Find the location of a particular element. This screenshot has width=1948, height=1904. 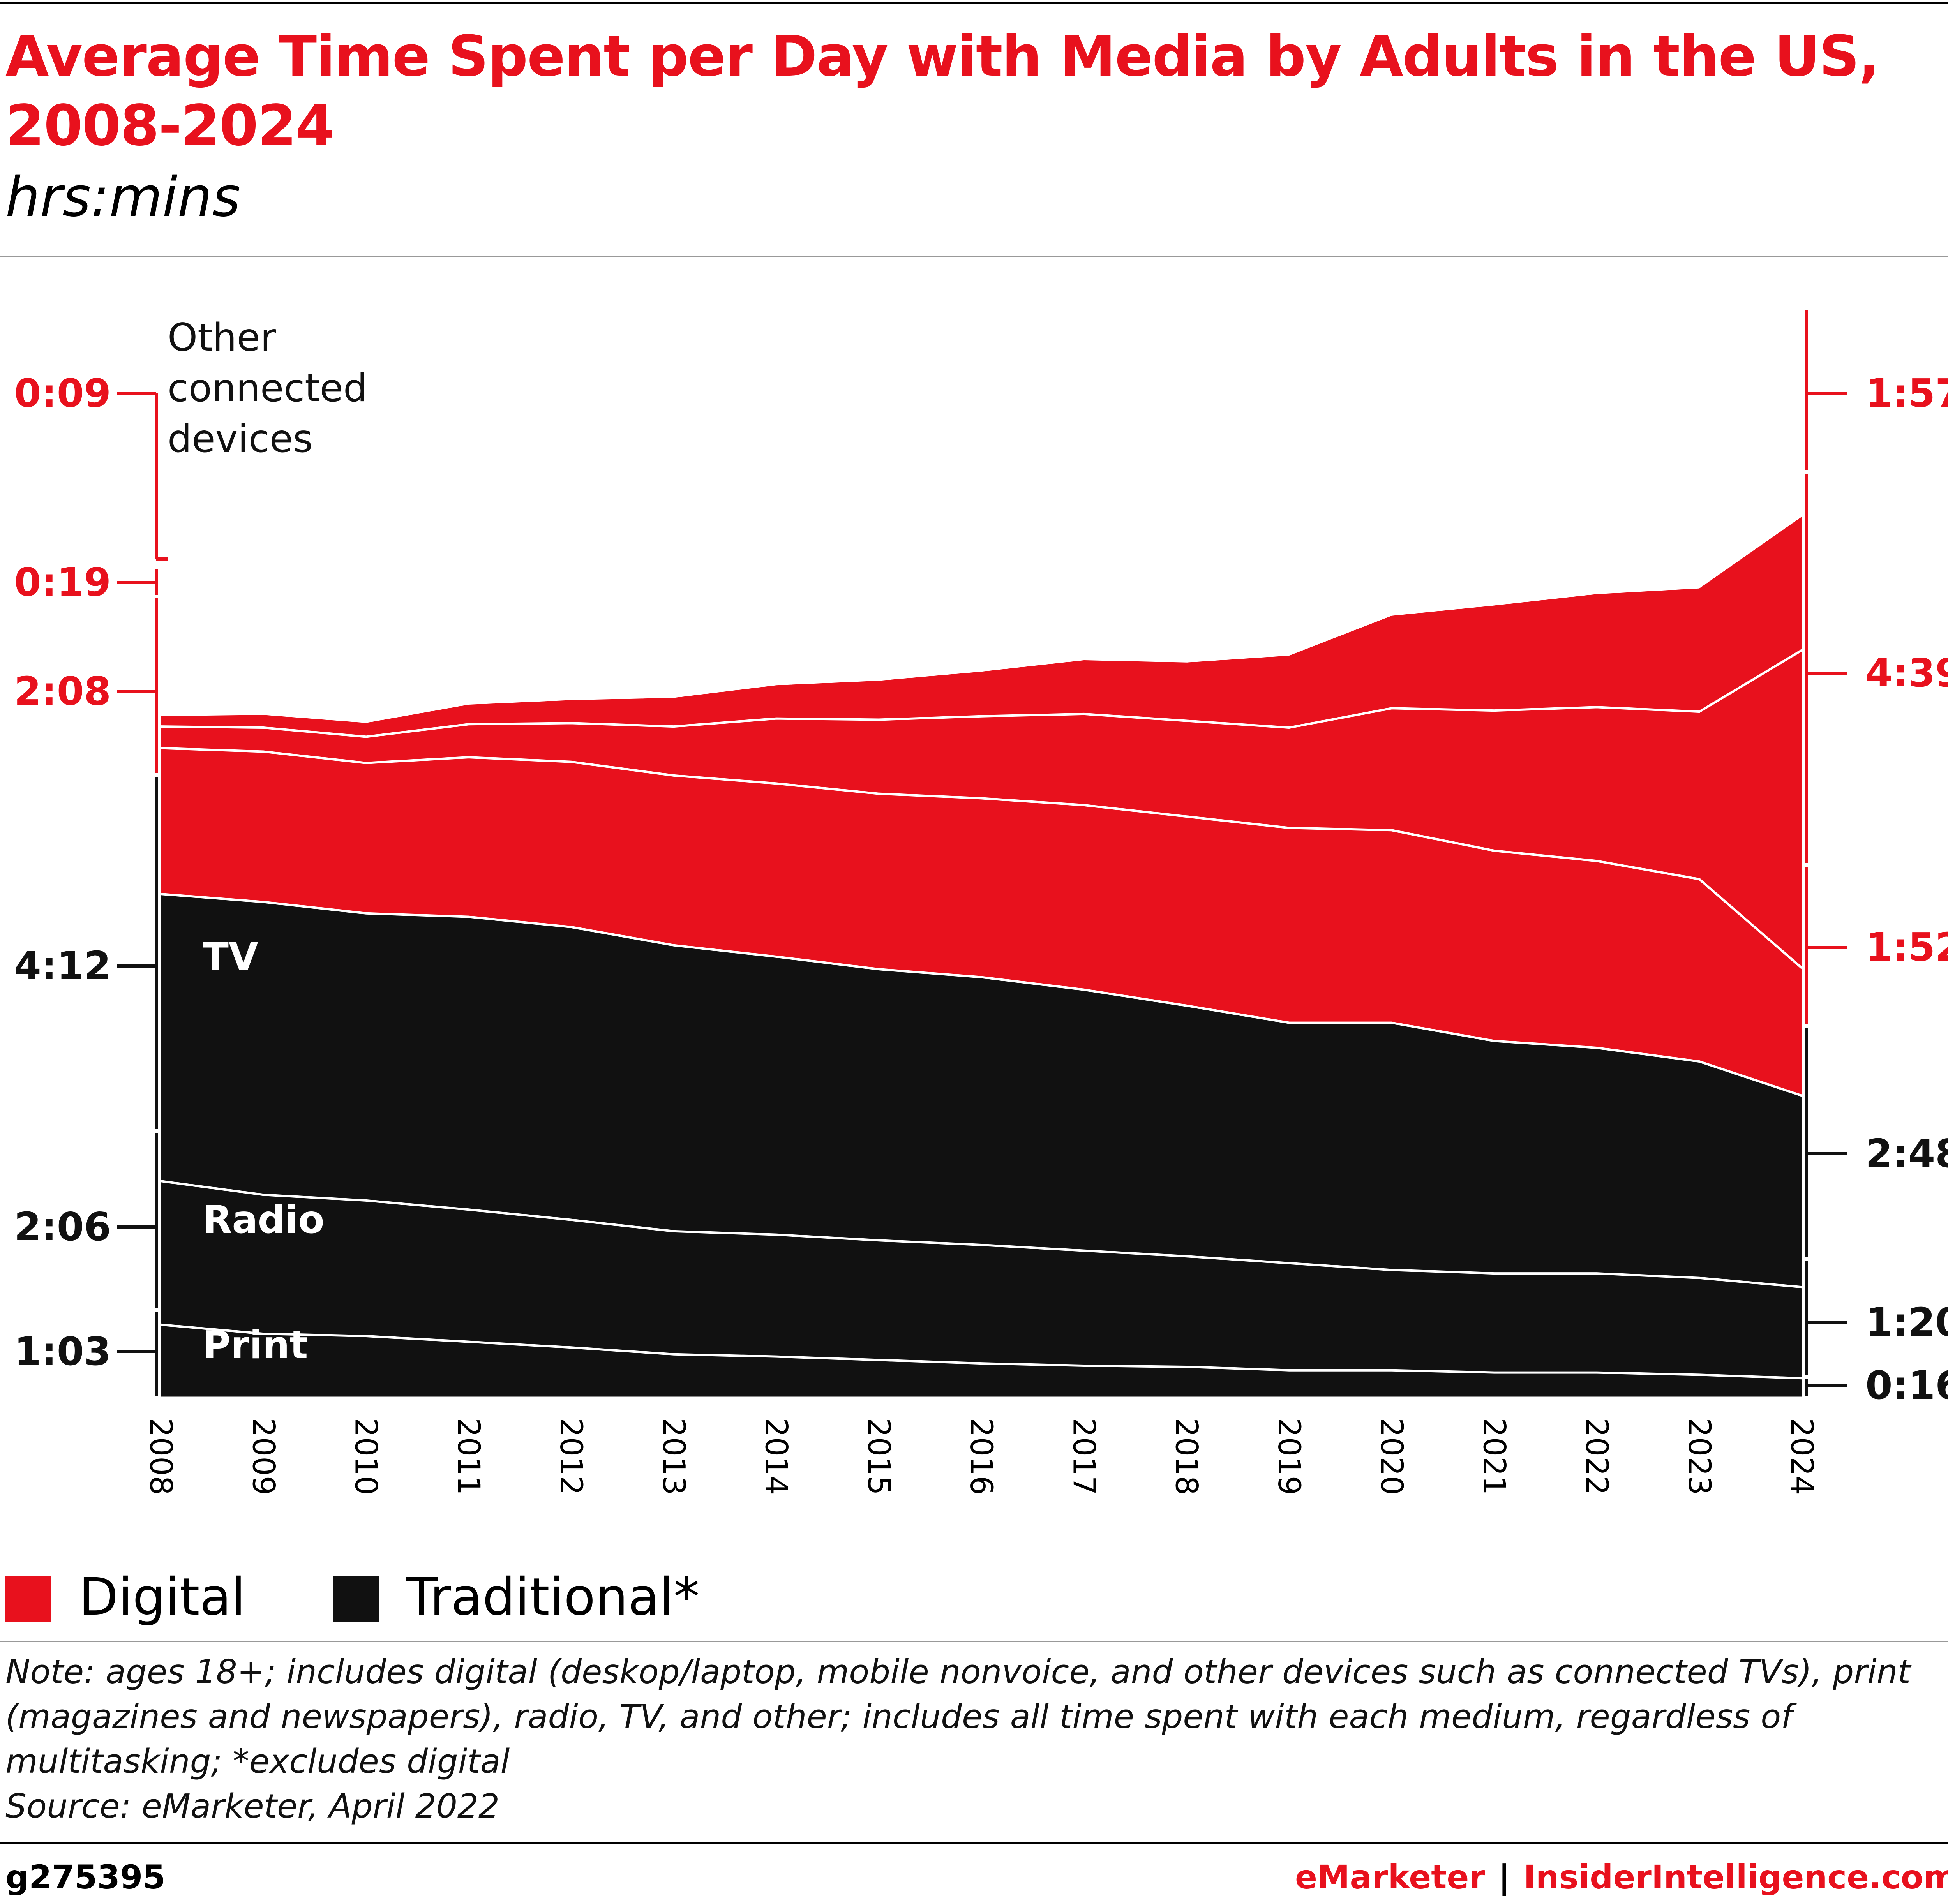

x-tick-label: 2012 is located at coordinates (571, 1456).